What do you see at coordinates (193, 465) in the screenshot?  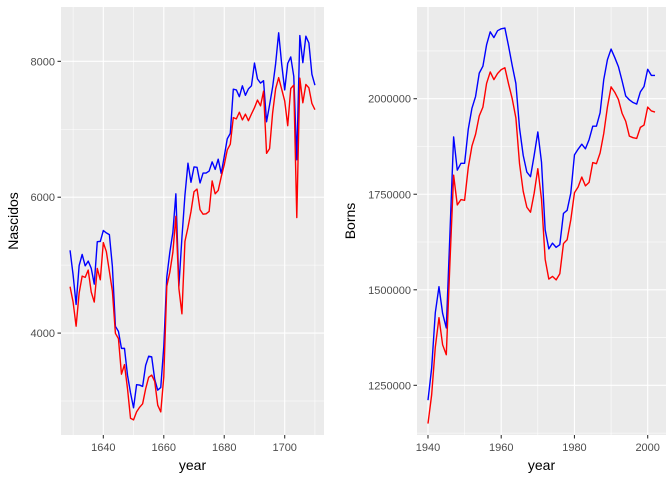 I see `panel-left-x-axis-title: year` at bounding box center [193, 465].